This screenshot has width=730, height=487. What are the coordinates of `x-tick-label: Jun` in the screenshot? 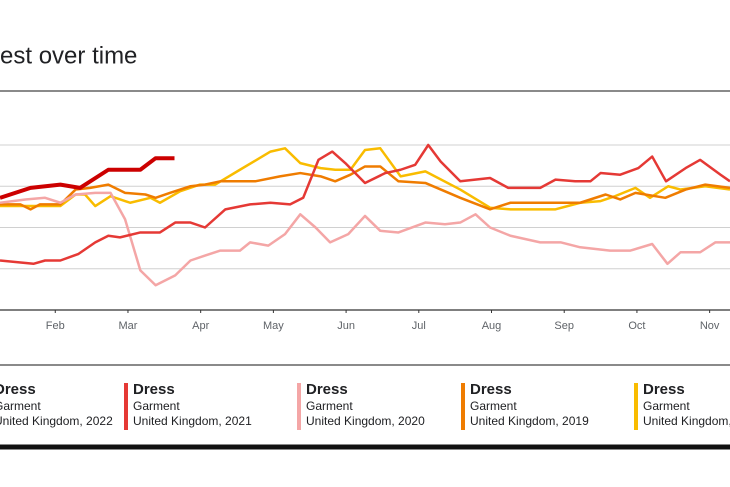 It's located at (346, 326).